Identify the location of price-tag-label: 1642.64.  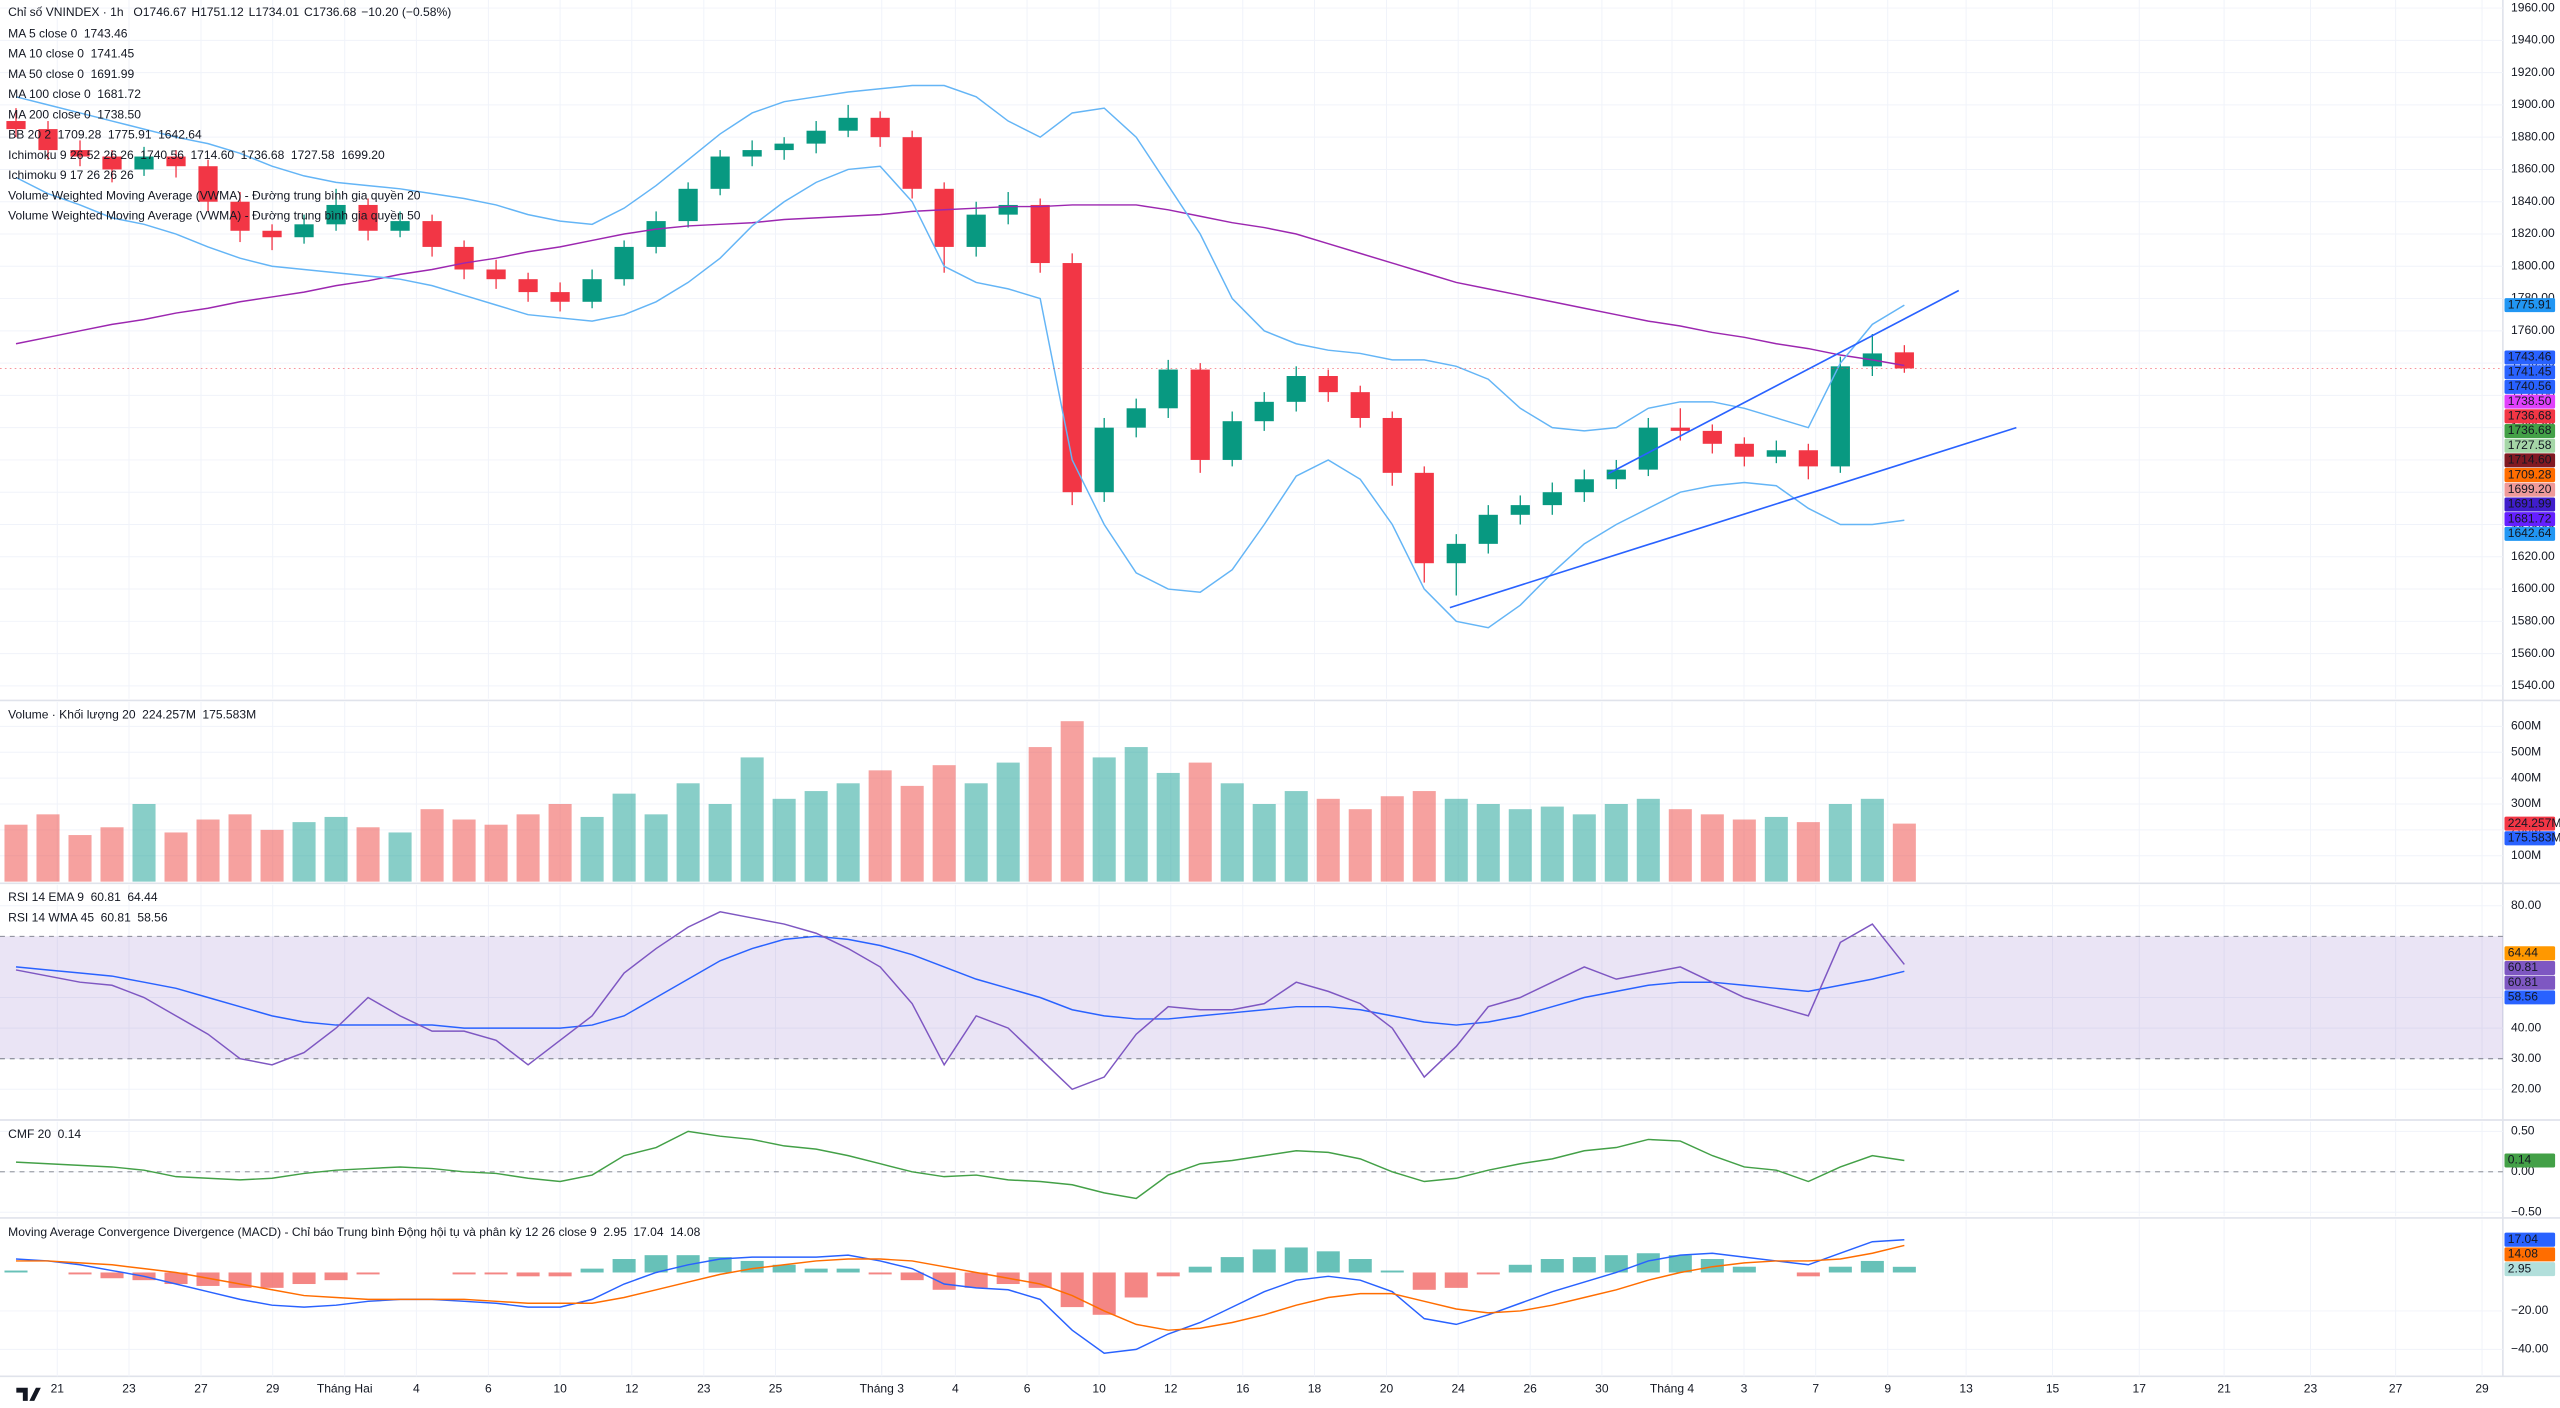
(2530, 533).